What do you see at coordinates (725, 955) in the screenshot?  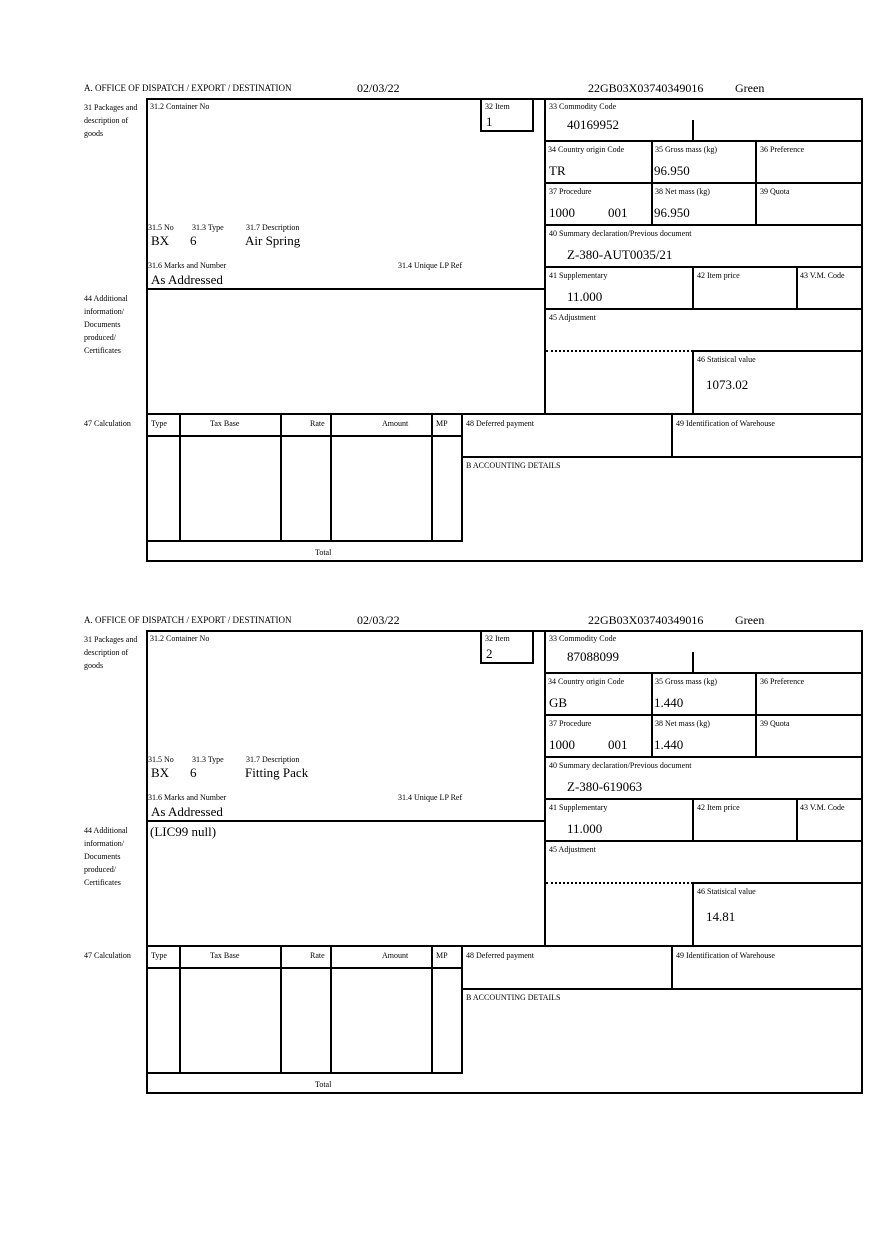 I see `warehouse-id-label: 49 Identification of Warehouse` at bounding box center [725, 955].